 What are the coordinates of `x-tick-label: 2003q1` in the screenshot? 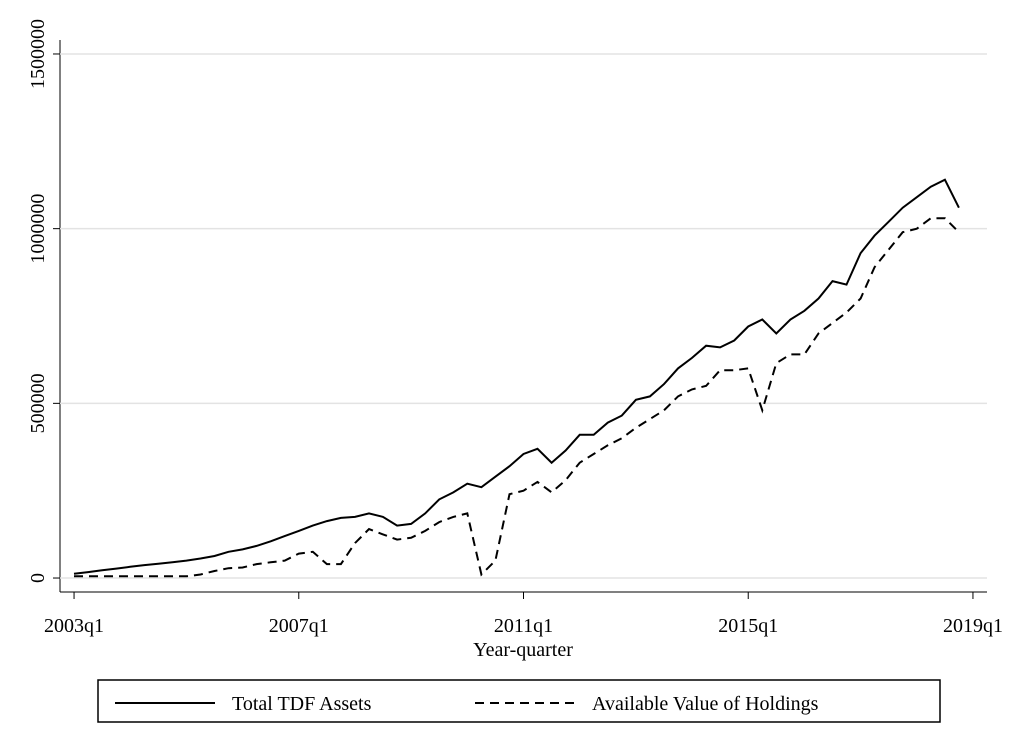 It's located at (74, 626).